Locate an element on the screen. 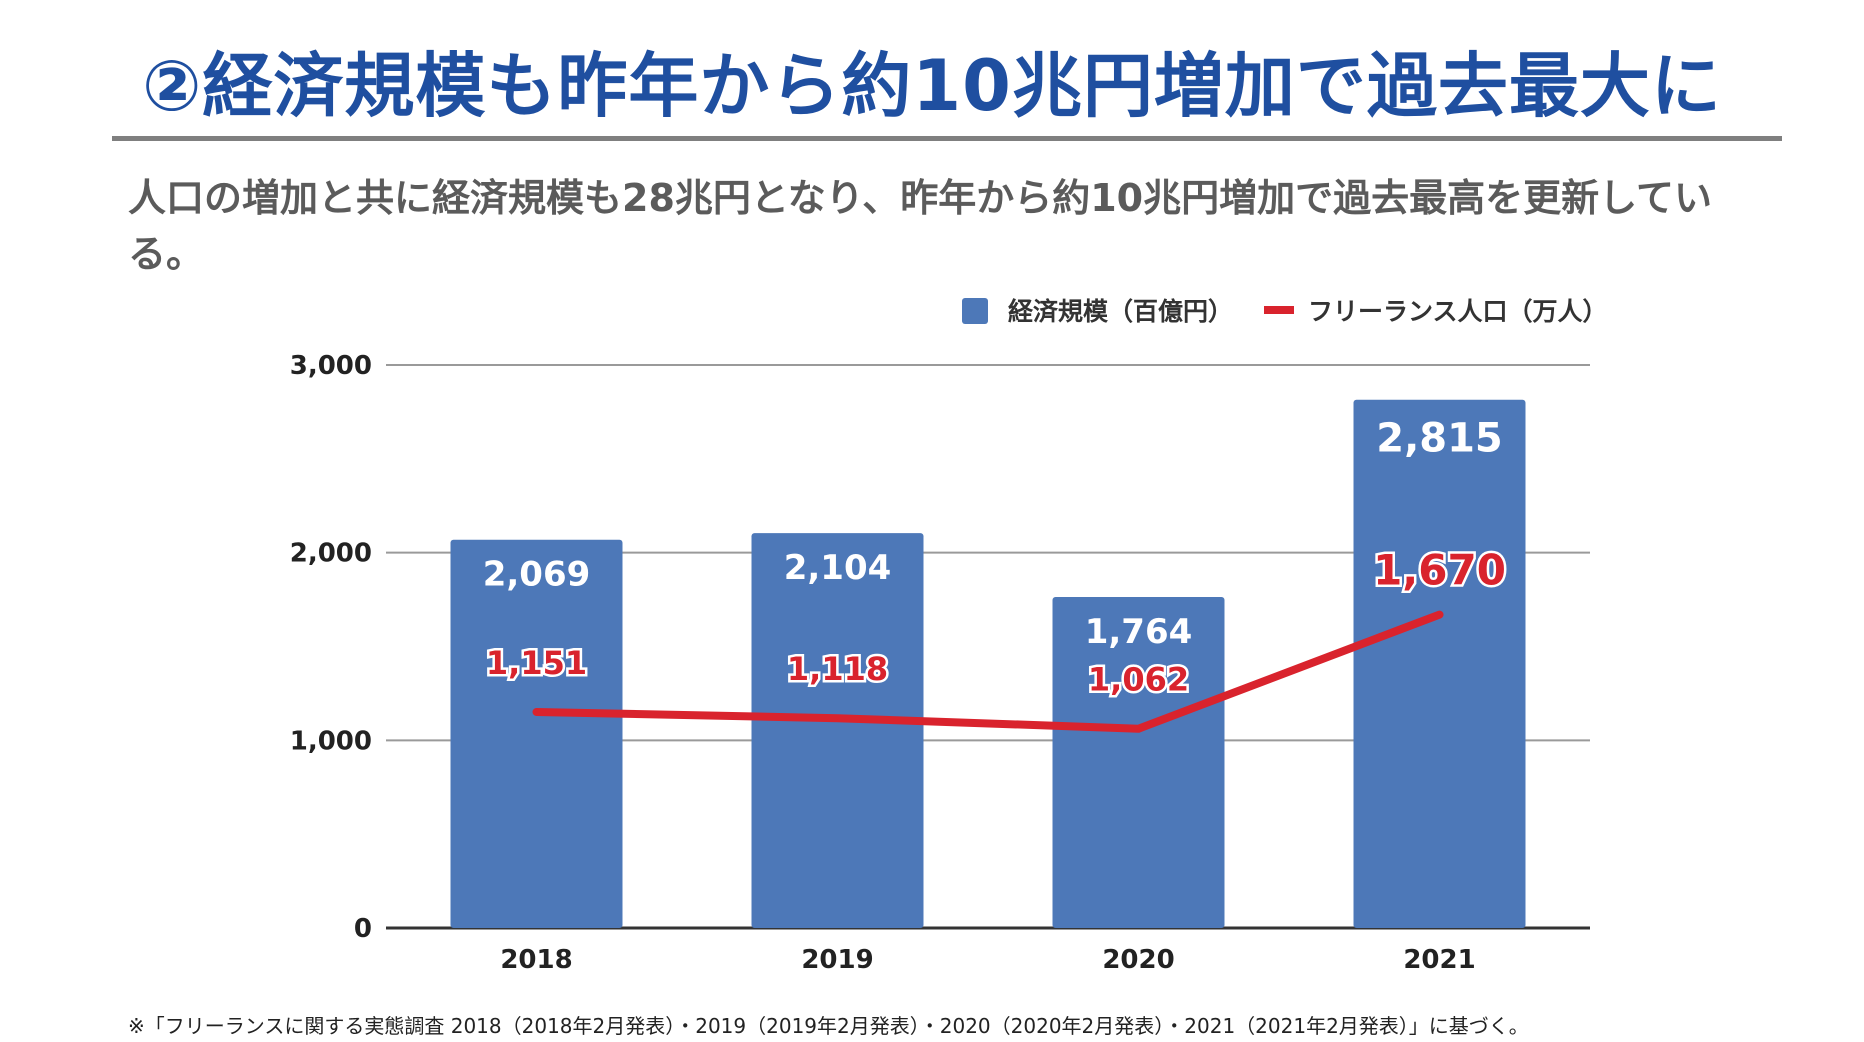  y-tick-label: 0 is located at coordinates (363, 929).